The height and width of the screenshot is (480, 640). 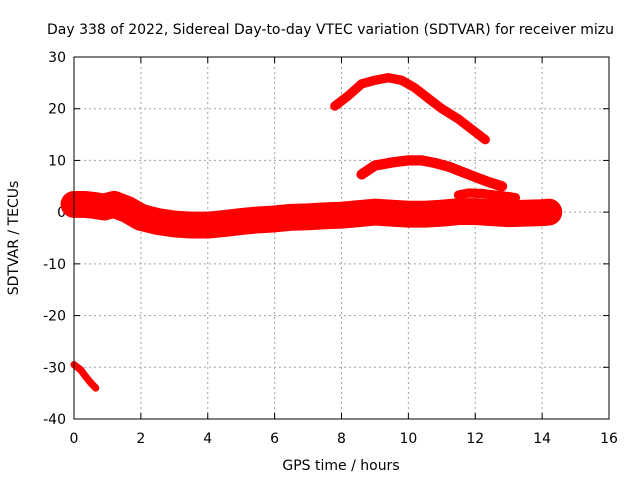 What do you see at coordinates (432, 173) in the screenshot?
I see `series-middle-arc` at bounding box center [432, 173].